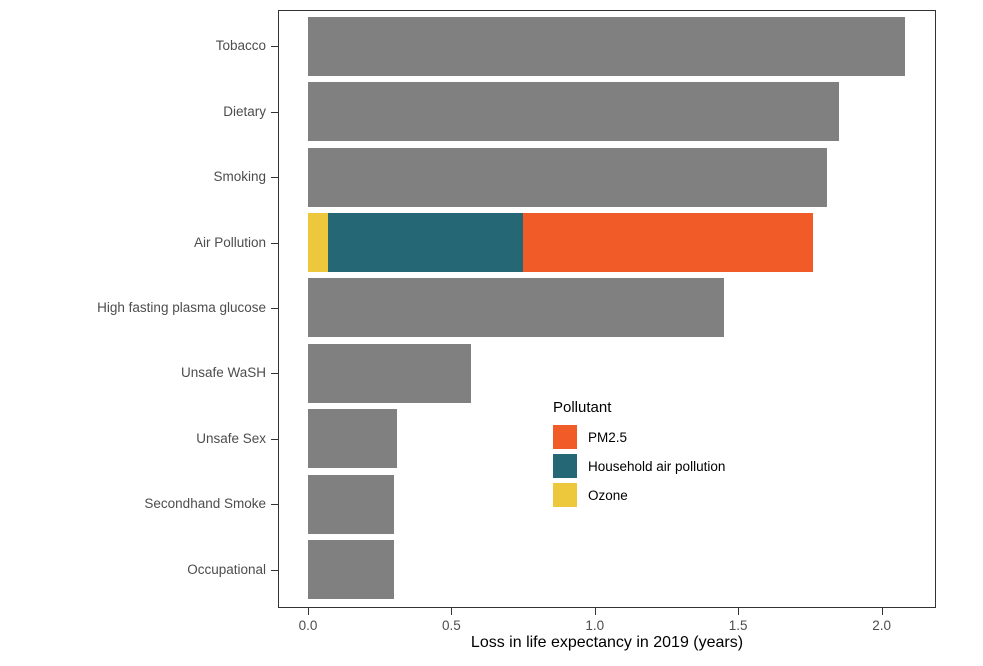  Describe the element at coordinates (351, 570) in the screenshot. I see `bar-segment-occupational` at that location.